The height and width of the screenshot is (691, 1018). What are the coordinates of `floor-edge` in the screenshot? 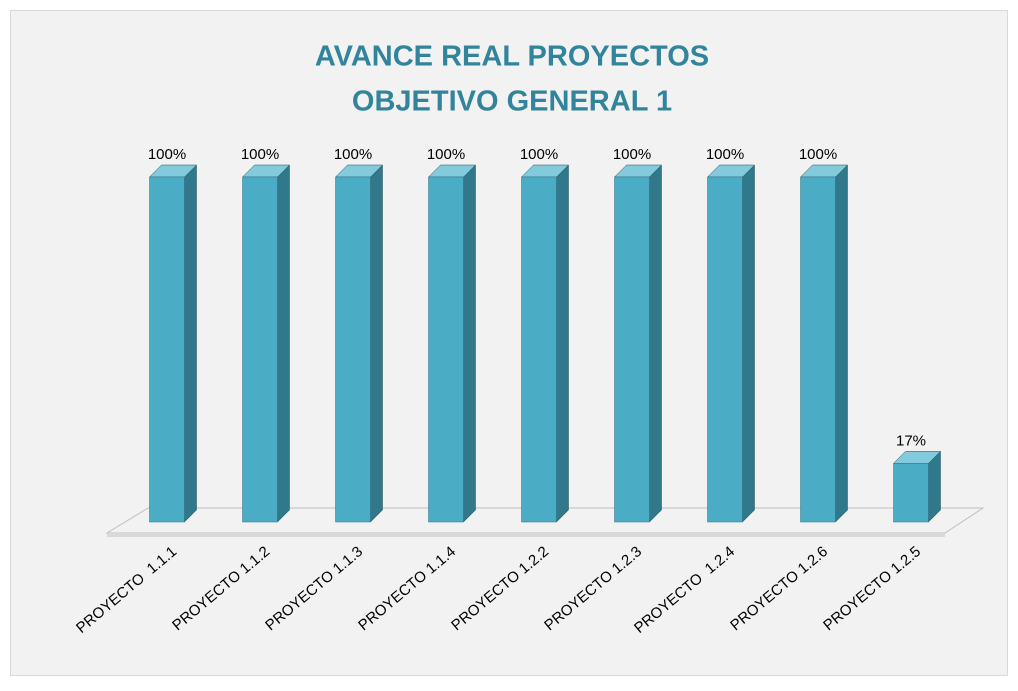 It's located at (526, 535).